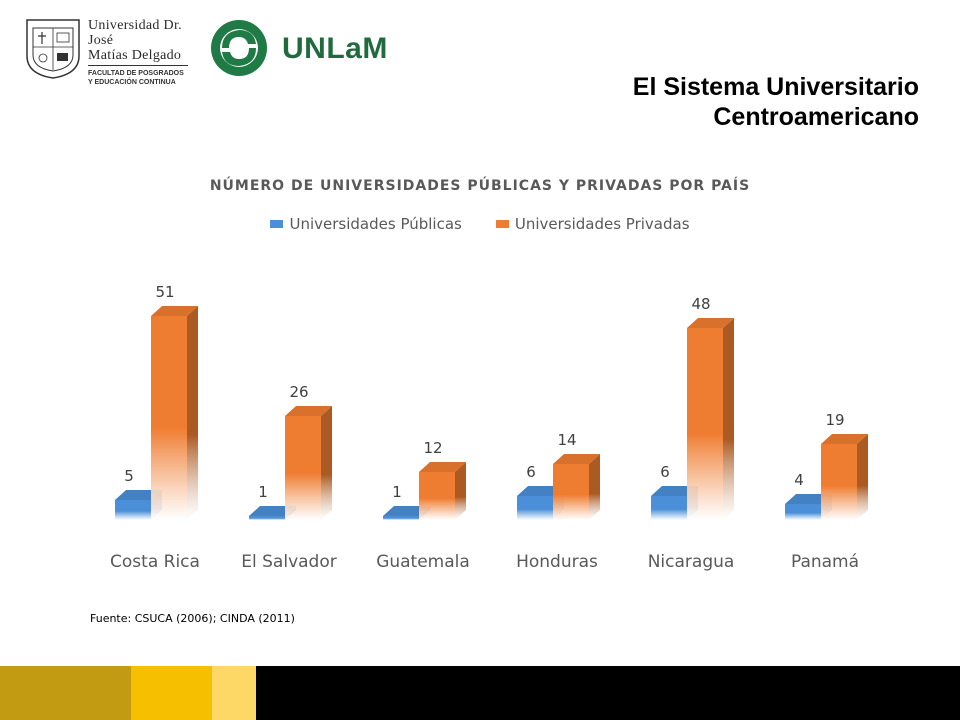  I want to click on footer-bar, so click(480, 693).